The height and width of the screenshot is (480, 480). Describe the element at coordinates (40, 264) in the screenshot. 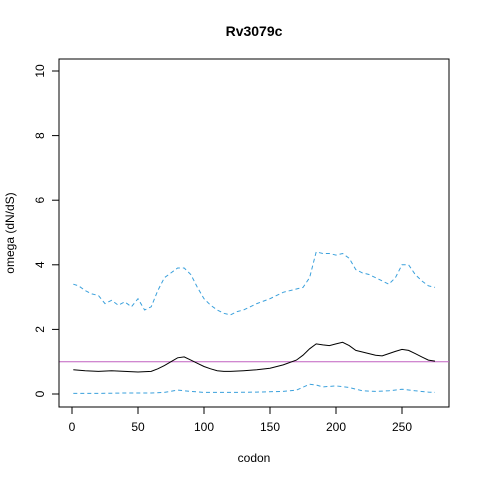

I see `y-tick-label: 4` at that location.